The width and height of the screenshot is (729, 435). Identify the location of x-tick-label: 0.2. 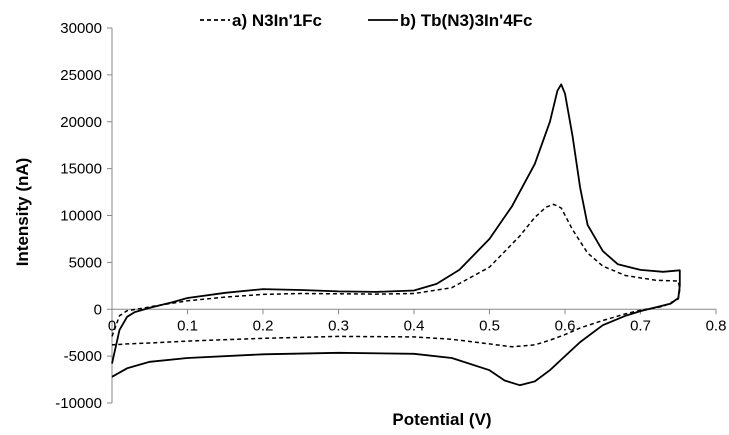
(263, 325).